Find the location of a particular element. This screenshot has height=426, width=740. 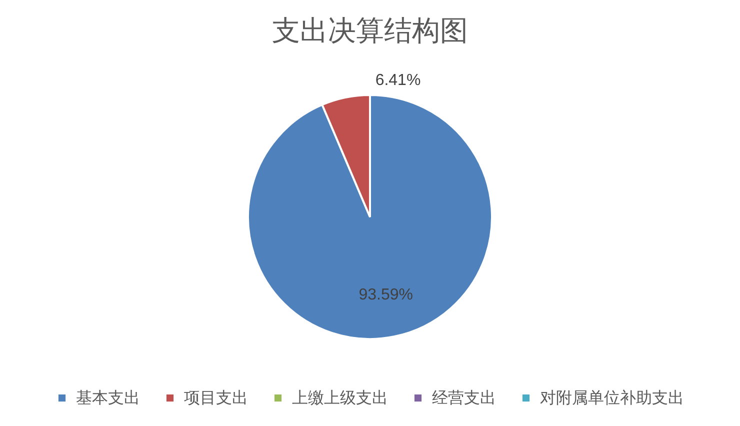

legend-label: 对附属单位补助支出 is located at coordinates (612, 398).